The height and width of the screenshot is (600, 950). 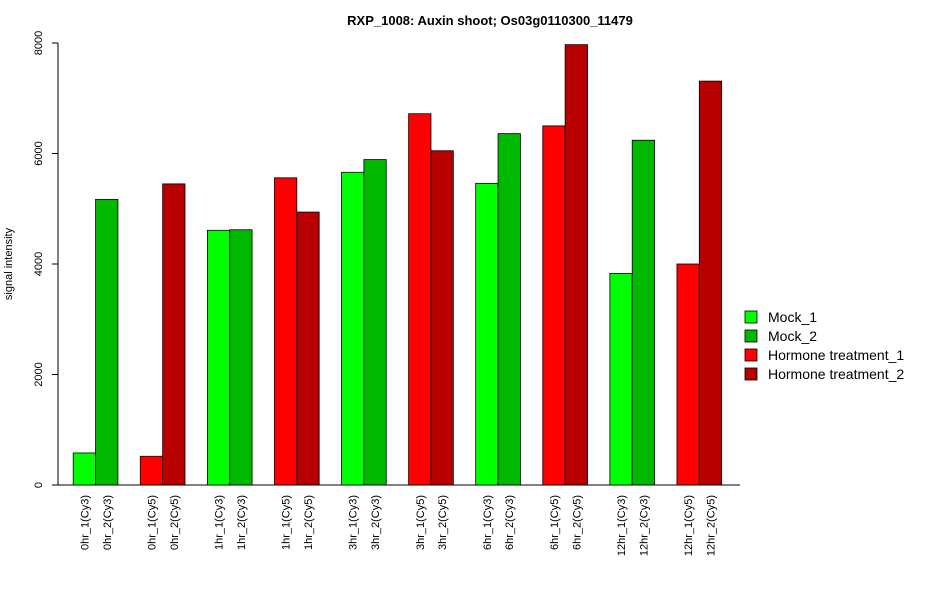 I want to click on x-tick-label: 3hr_2(Cy5), so click(x=443, y=522).